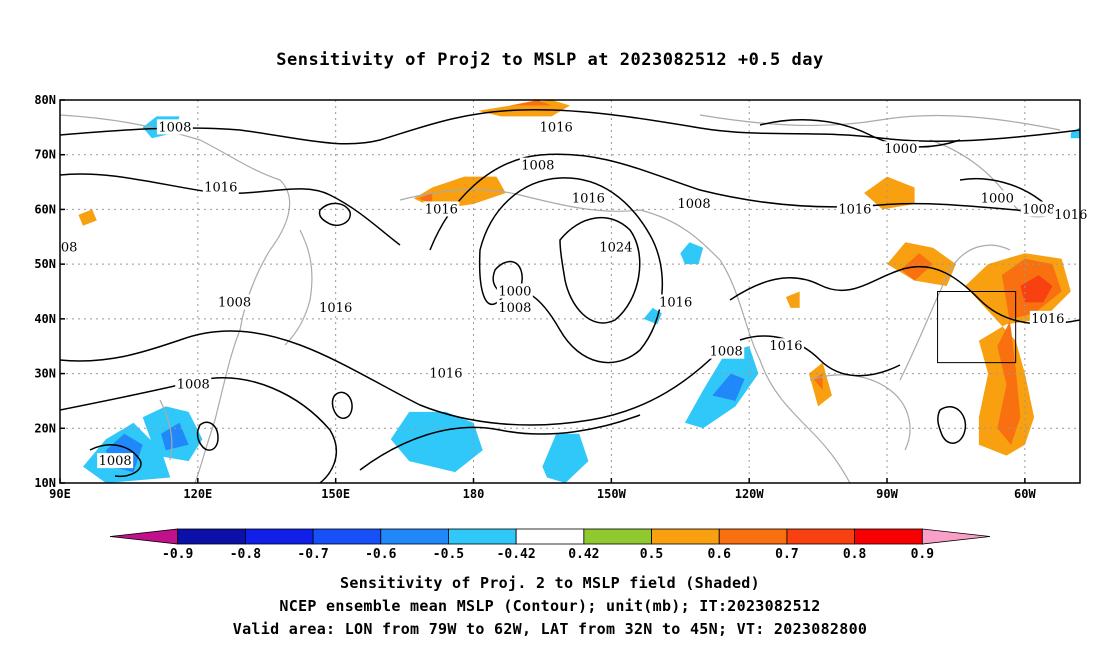  What do you see at coordinates (45, 428) in the screenshot?
I see `y-tick-label: 20N` at bounding box center [45, 428].